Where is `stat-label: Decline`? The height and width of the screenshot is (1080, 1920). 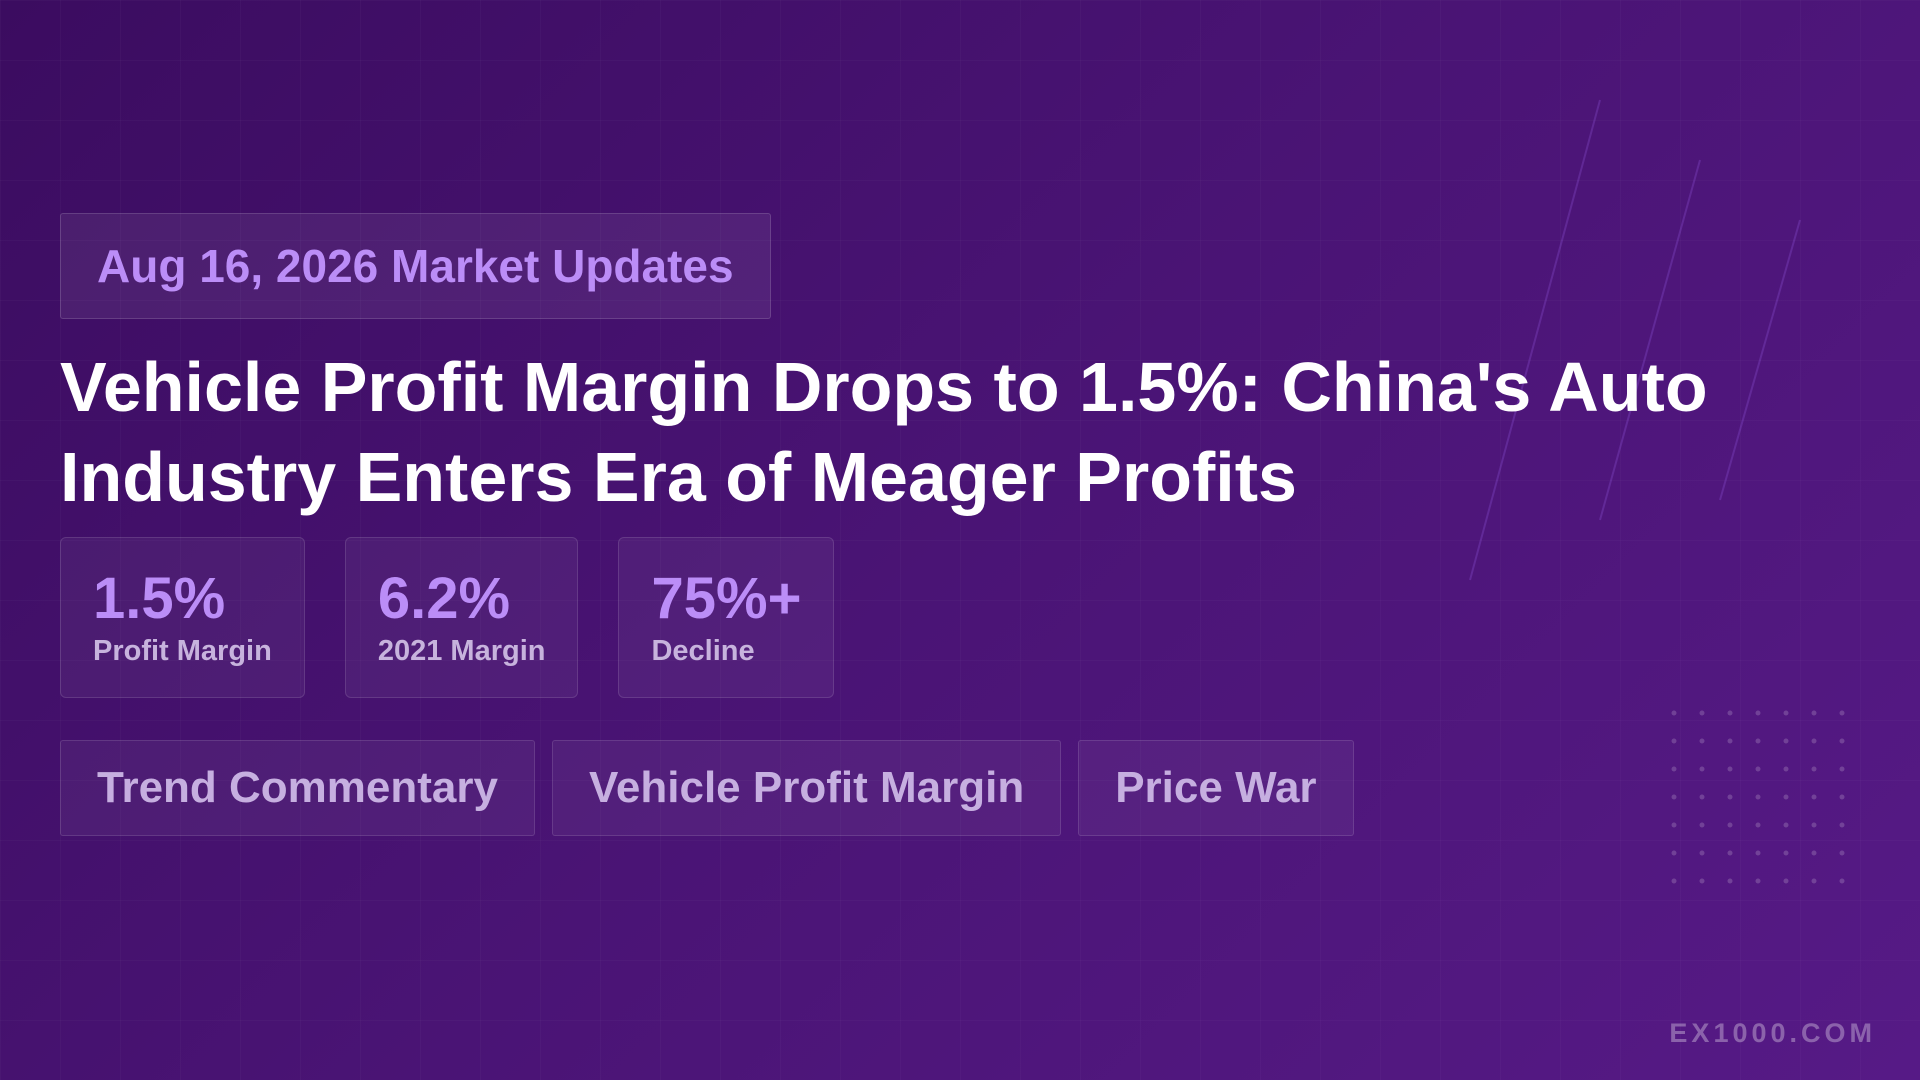 stat-label: Decline is located at coordinates (703, 651).